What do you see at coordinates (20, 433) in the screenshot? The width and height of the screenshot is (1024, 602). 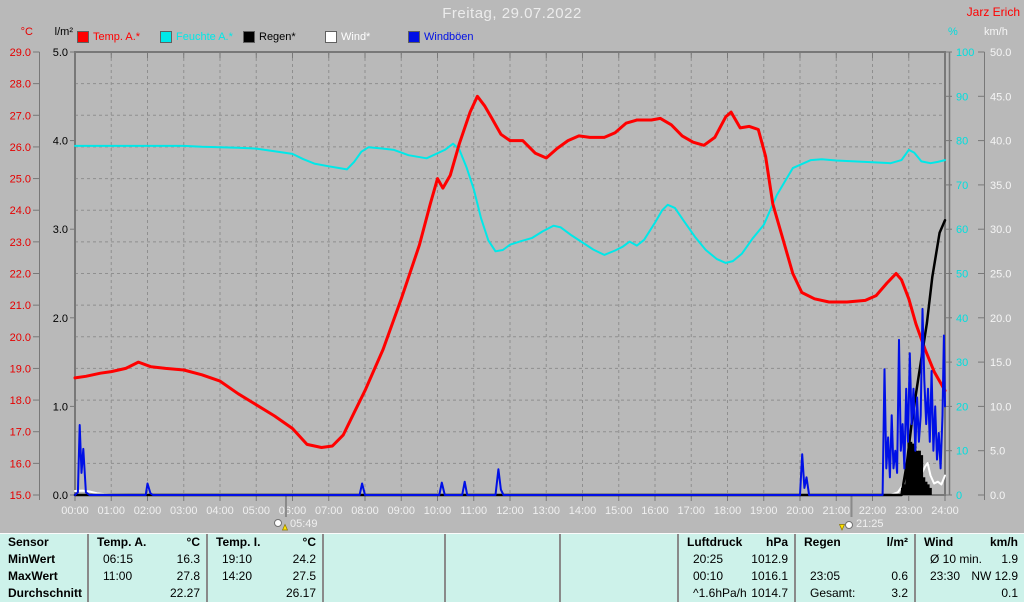 I see `y-tick-label-temp_c: 17.0` at bounding box center [20, 433].